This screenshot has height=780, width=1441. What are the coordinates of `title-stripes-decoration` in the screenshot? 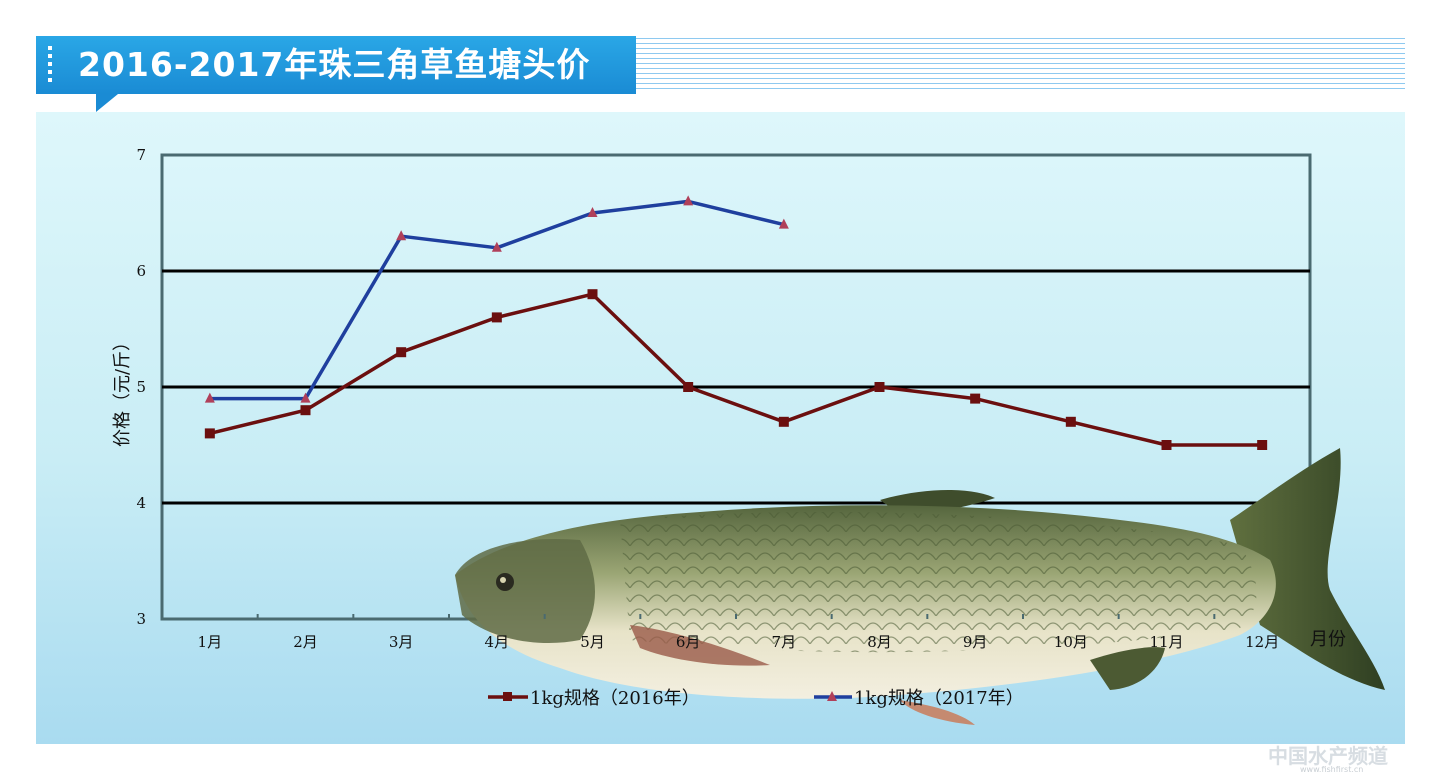 It's located at (1020, 64).